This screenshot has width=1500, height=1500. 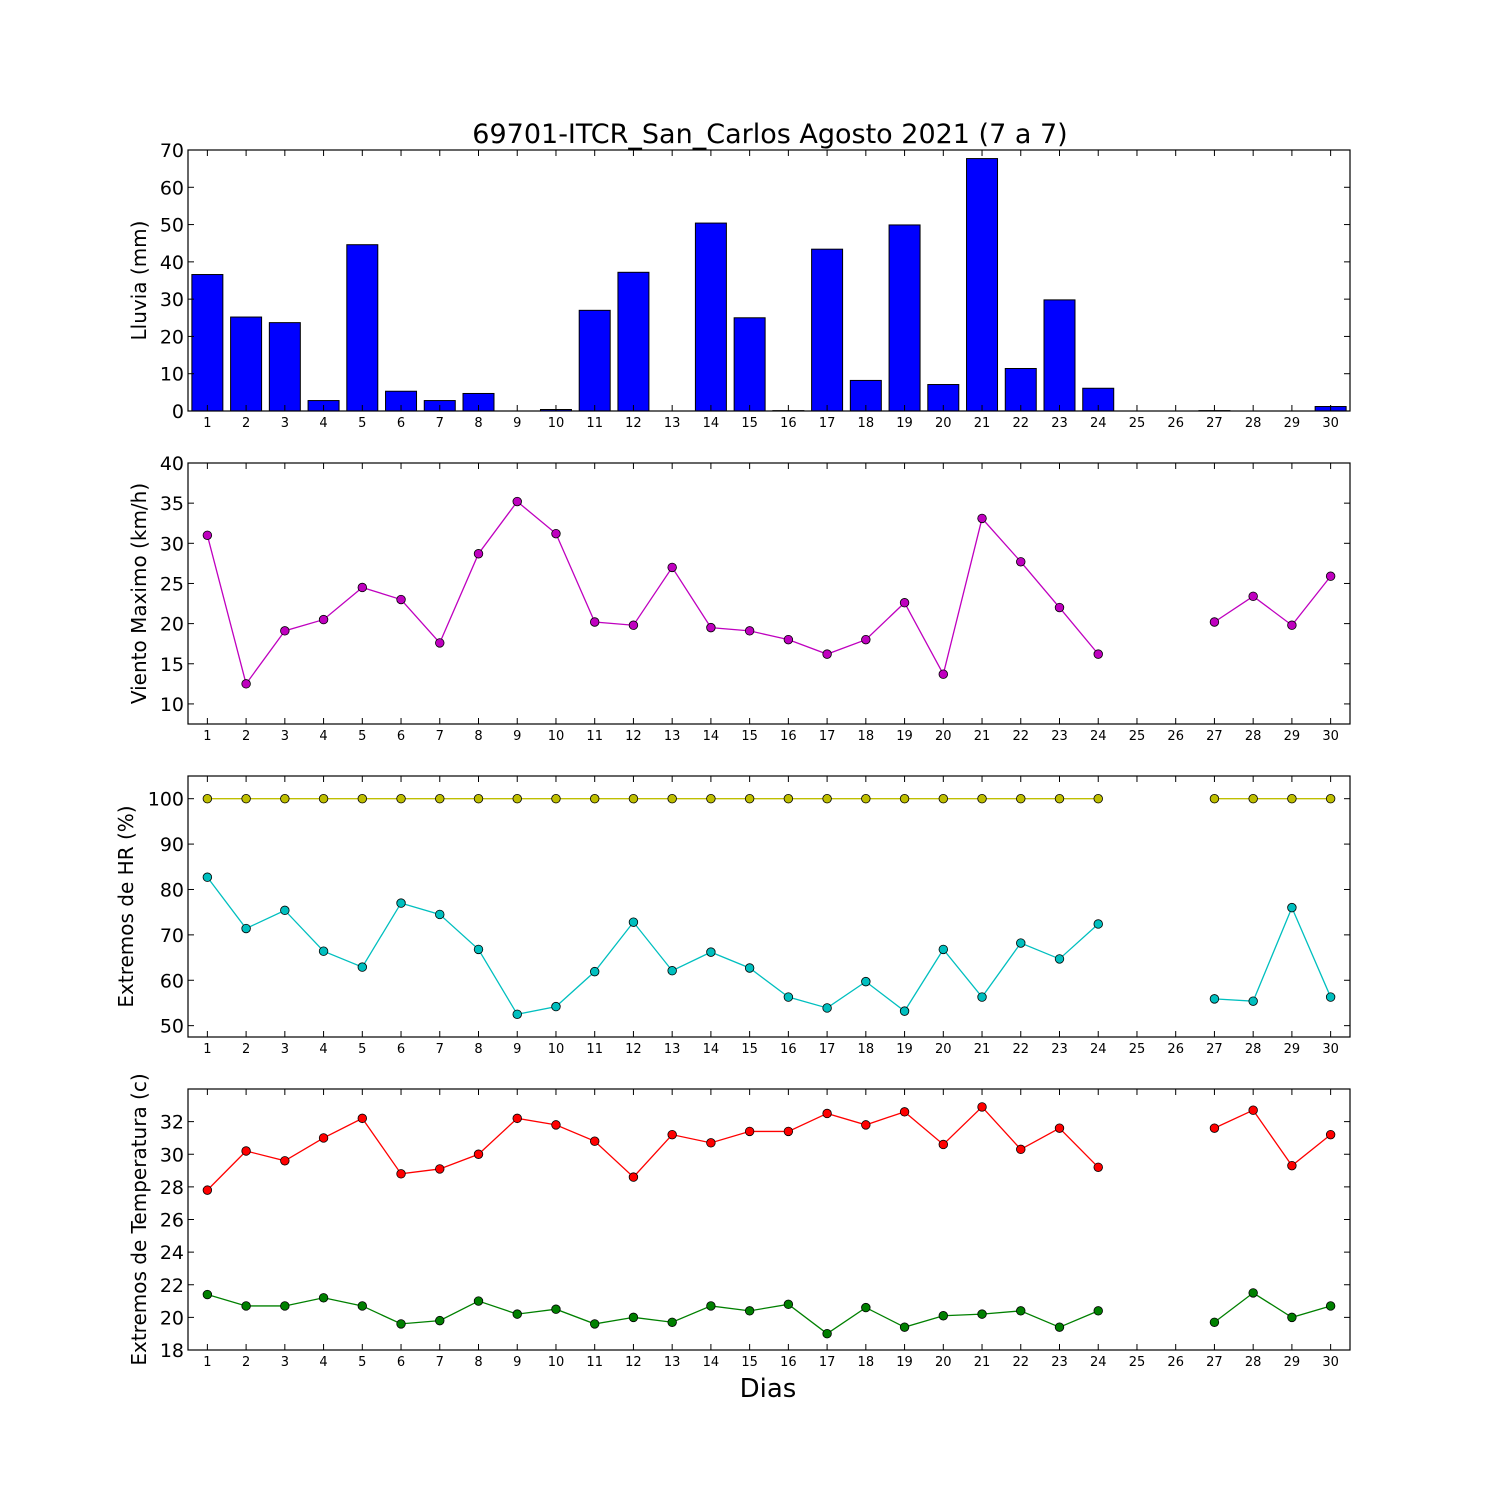 I want to click on x-tick-label: 6, so click(x=401, y=1362).